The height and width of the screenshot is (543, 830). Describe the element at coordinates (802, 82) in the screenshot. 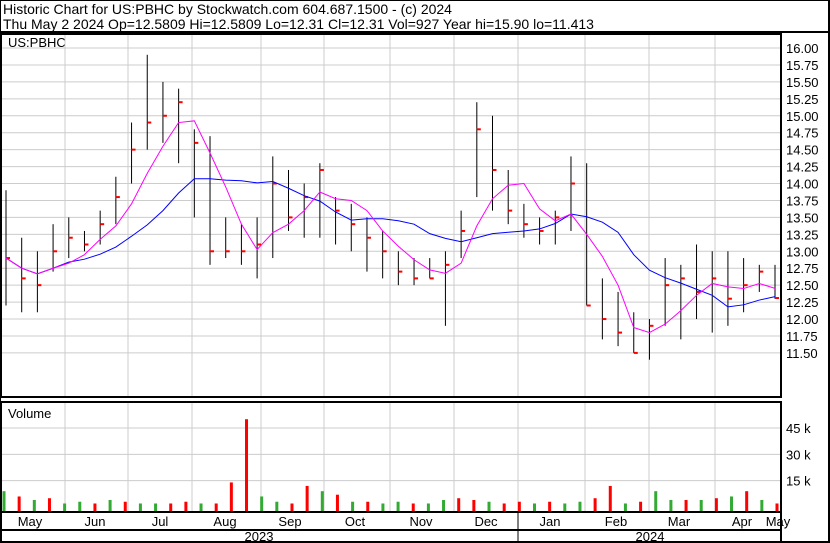

I see `y-tick-label: 15.50` at that location.